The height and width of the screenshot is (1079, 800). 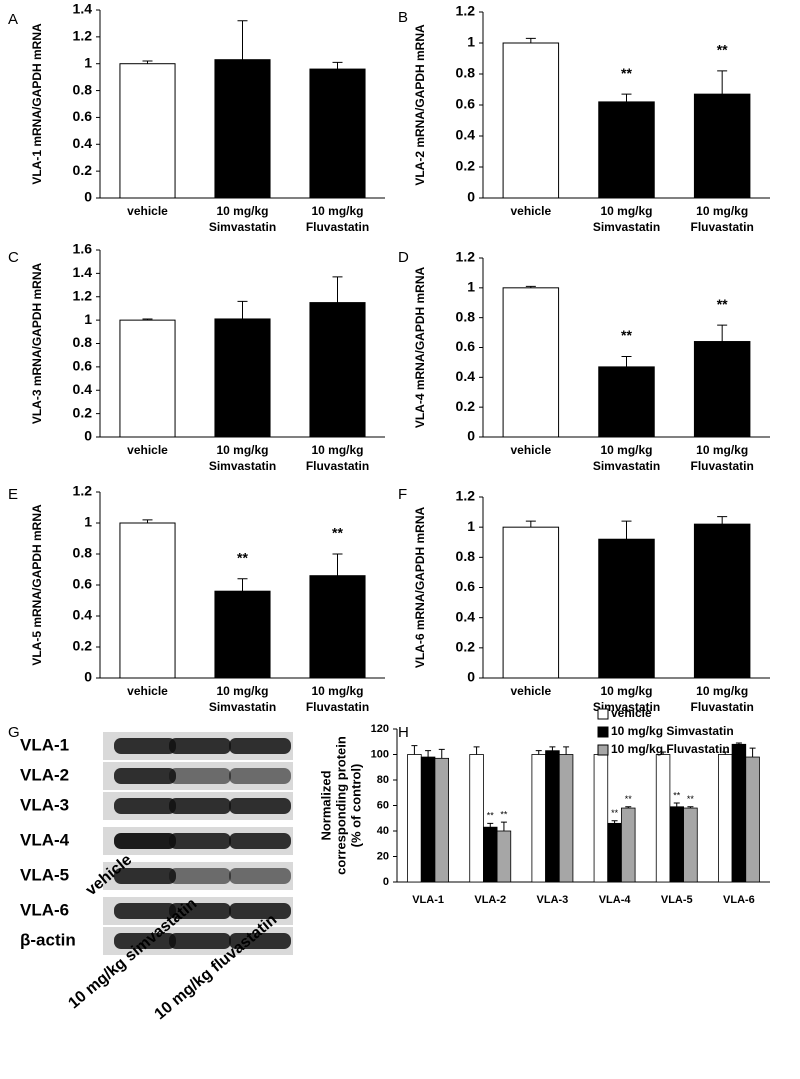 What do you see at coordinates (325, 805) in the screenshot?
I see `y-axis-label: Normalized` at bounding box center [325, 805].